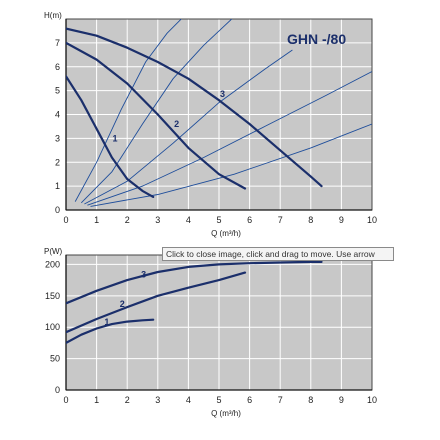 Image resolution: width=440 pixels, height=440 pixels. I want to click on y-axis-title: P(W), so click(53, 251).